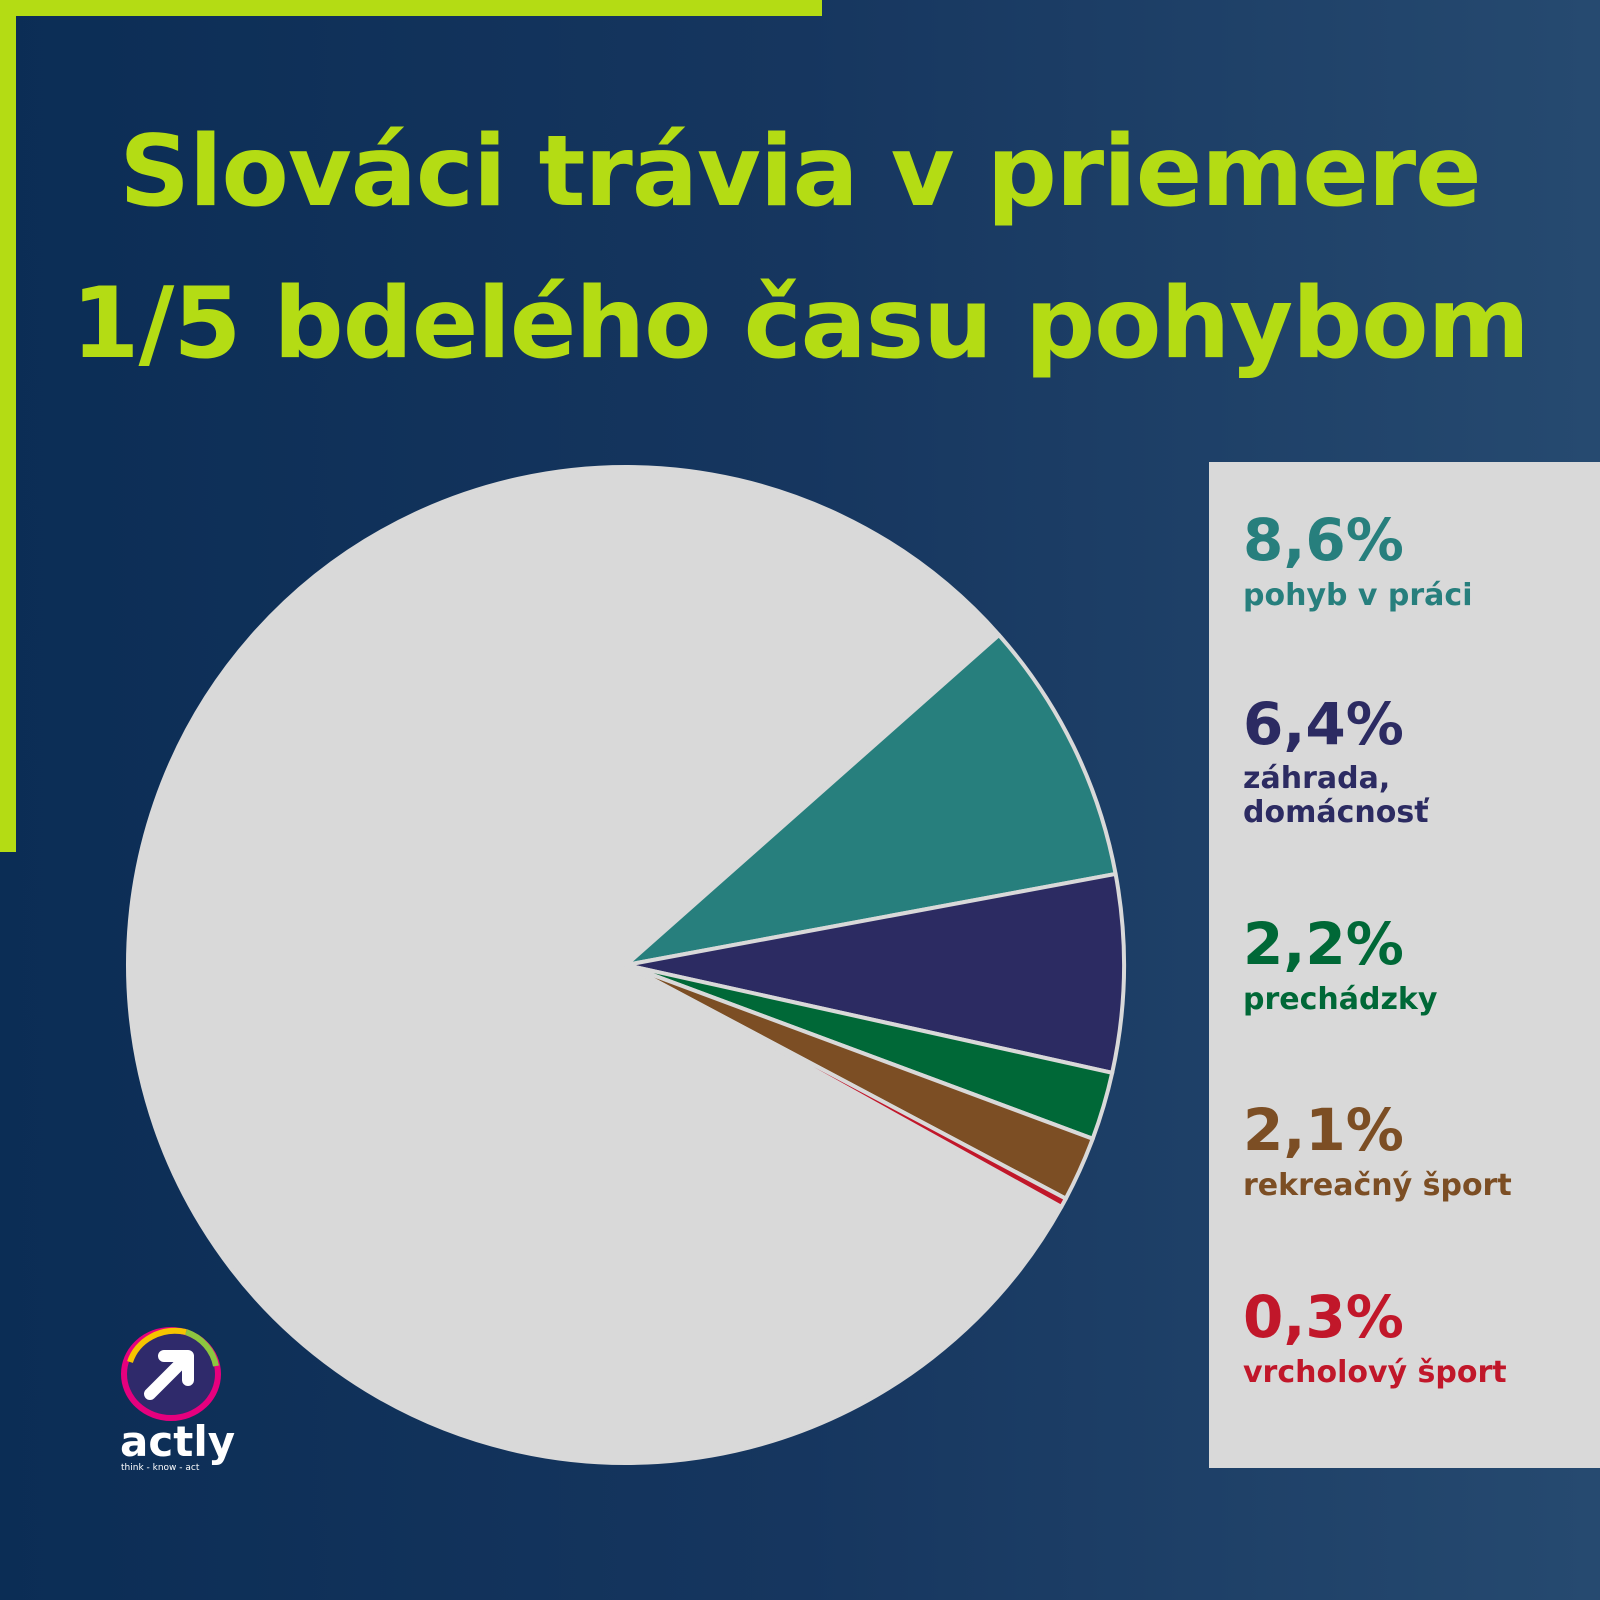  I want to click on title-line-1: Slováci trávia v priemere, so click(800, 172).